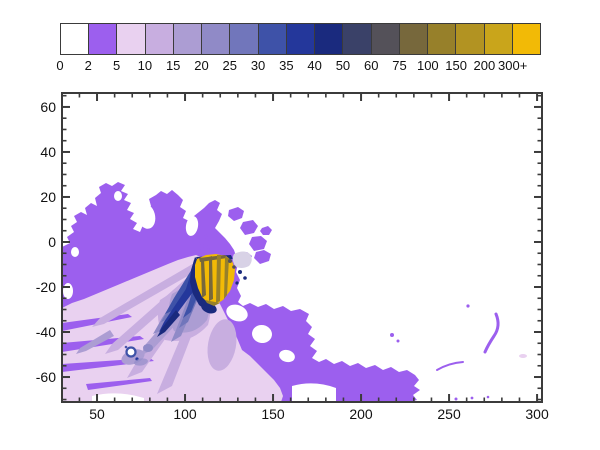  What do you see at coordinates (513, 65) in the screenshot?
I see `colorbar-label: 300+` at bounding box center [513, 65].